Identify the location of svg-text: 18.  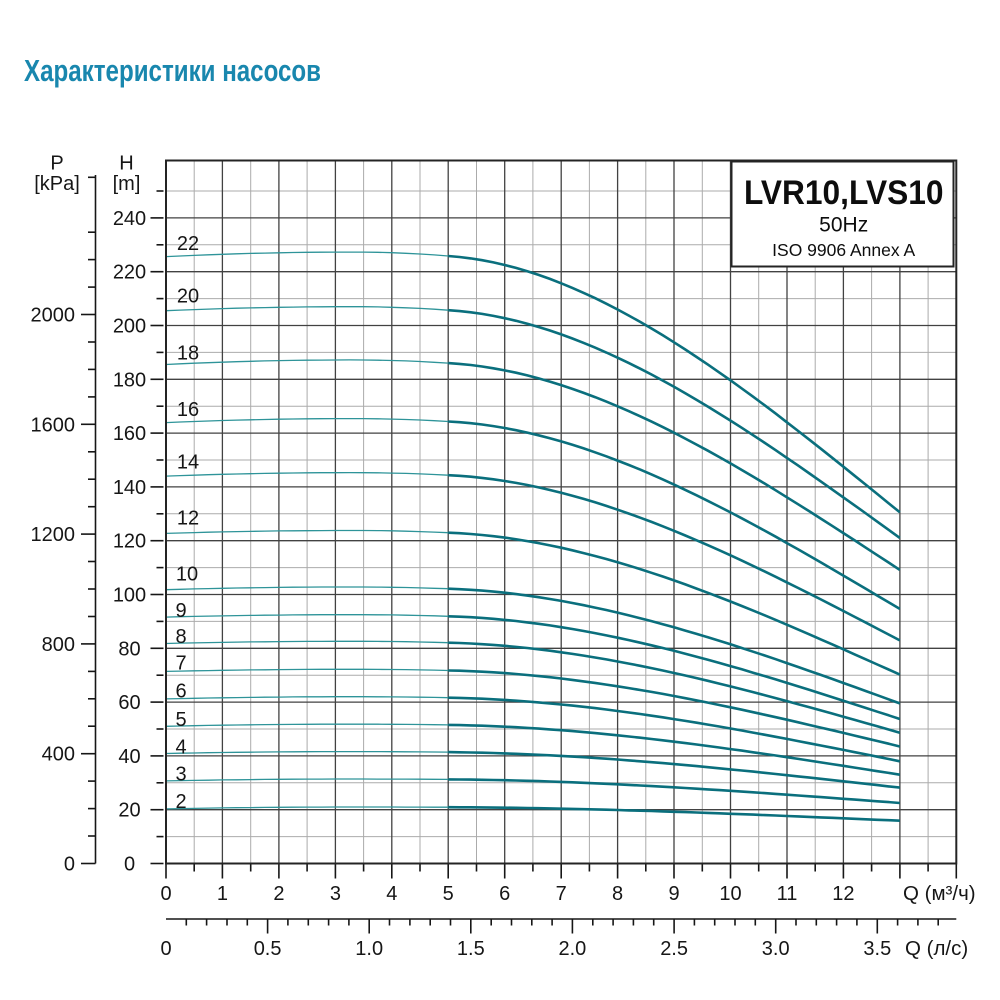
(188, 354).